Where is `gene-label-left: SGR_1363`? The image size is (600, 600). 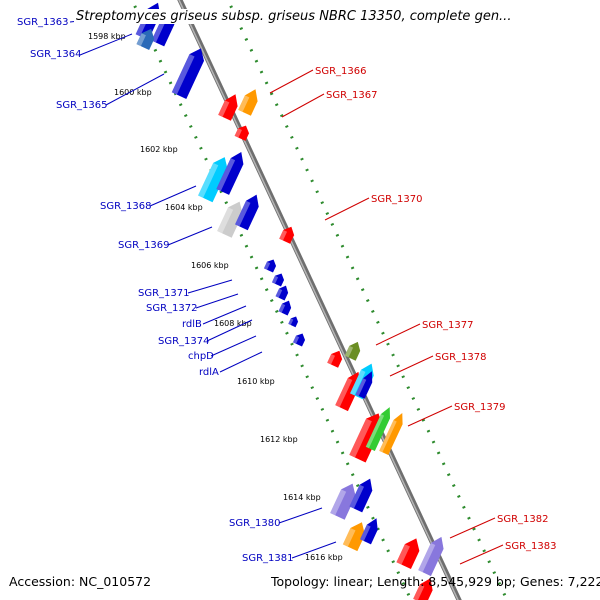 gene-label-left: SGR_1363 is located at coordinates (43, 22).